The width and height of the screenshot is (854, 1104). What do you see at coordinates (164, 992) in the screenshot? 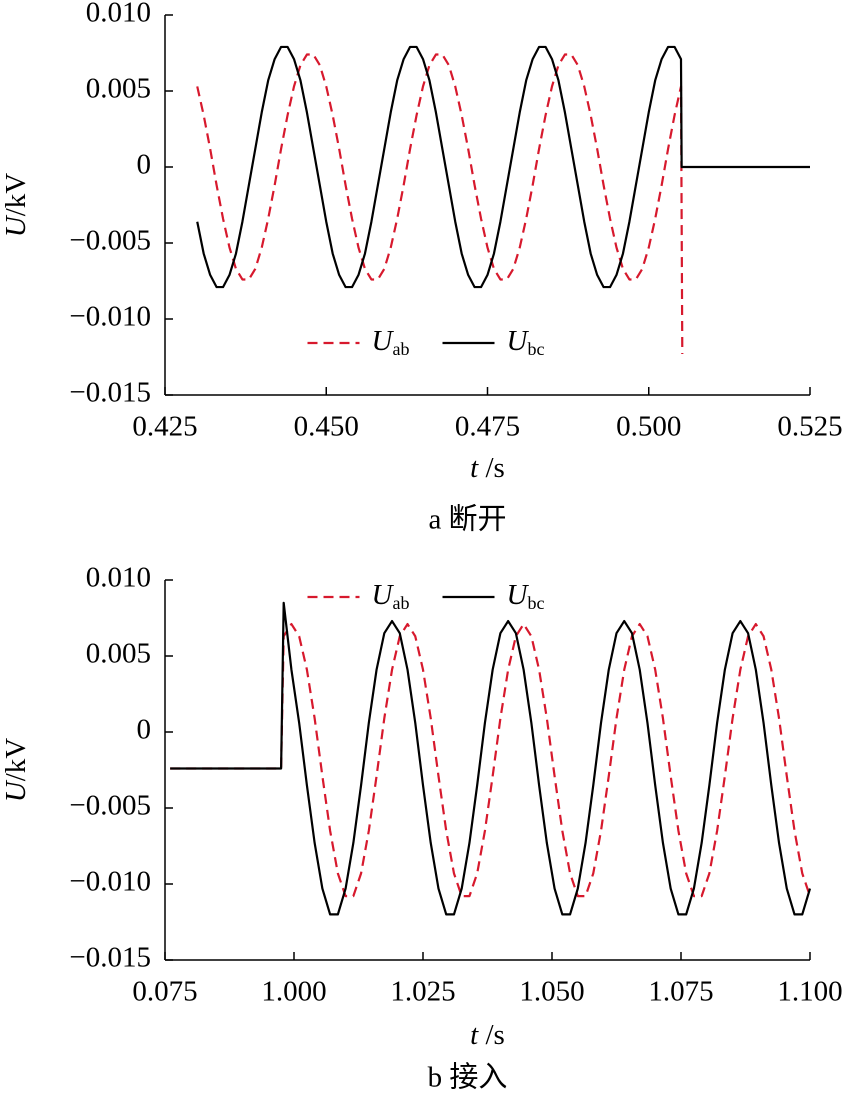
I see `x-tick-label: 0.075` at bounding box center [164, 992].